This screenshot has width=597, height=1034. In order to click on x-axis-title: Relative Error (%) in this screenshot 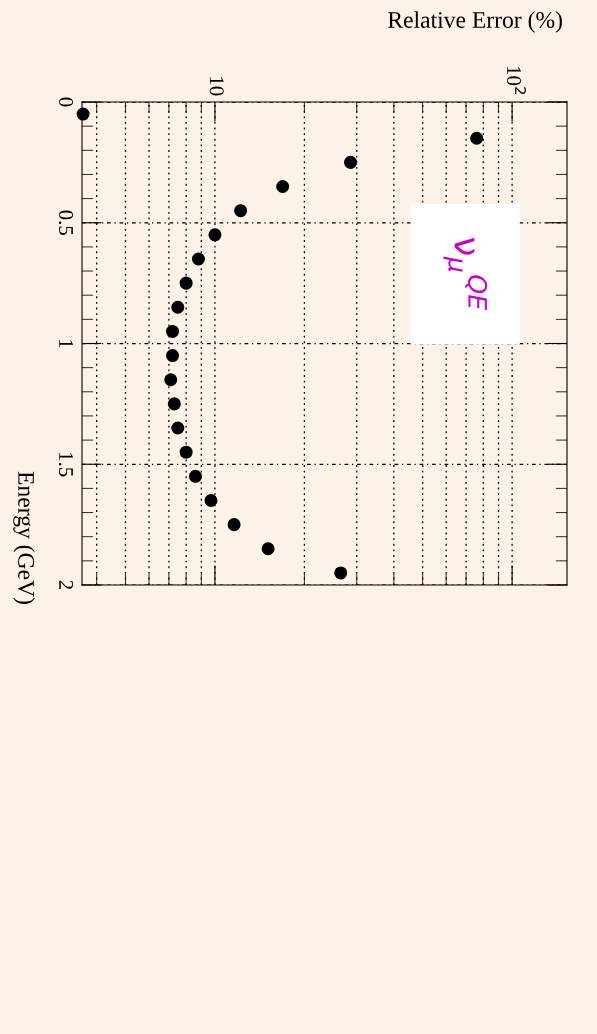, I will do `click(474, 22)`.